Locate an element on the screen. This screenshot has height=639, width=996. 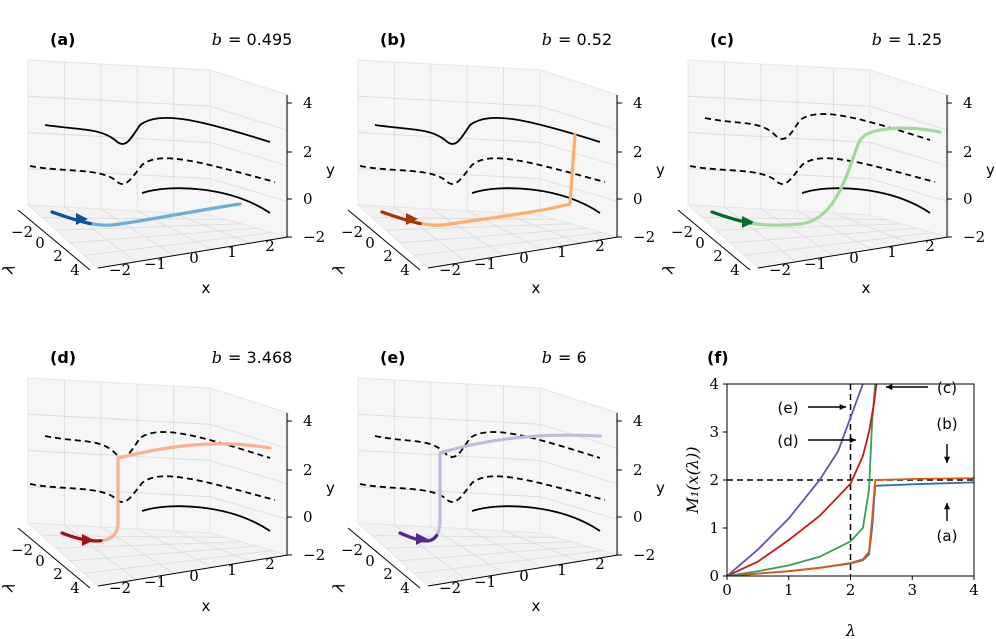
panel-letter: (a) is located at coordinates (62, 39).